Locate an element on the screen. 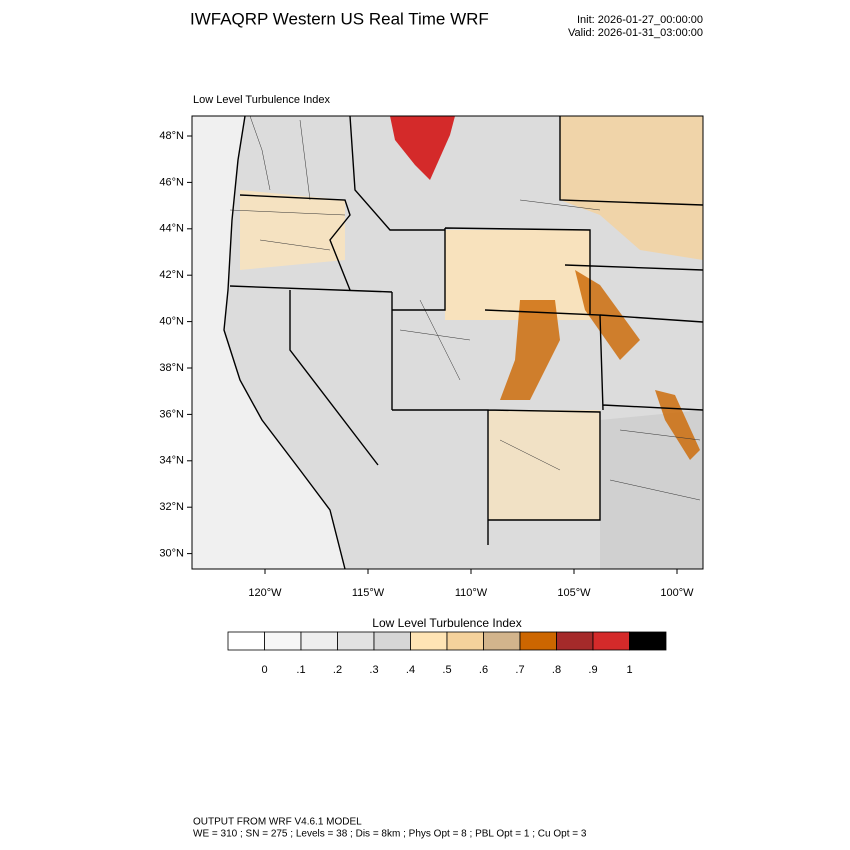 The image size is (850, 850). valid-time: Valid: 2026-01-31_03:00:00 is located at coordinates (635, 33).